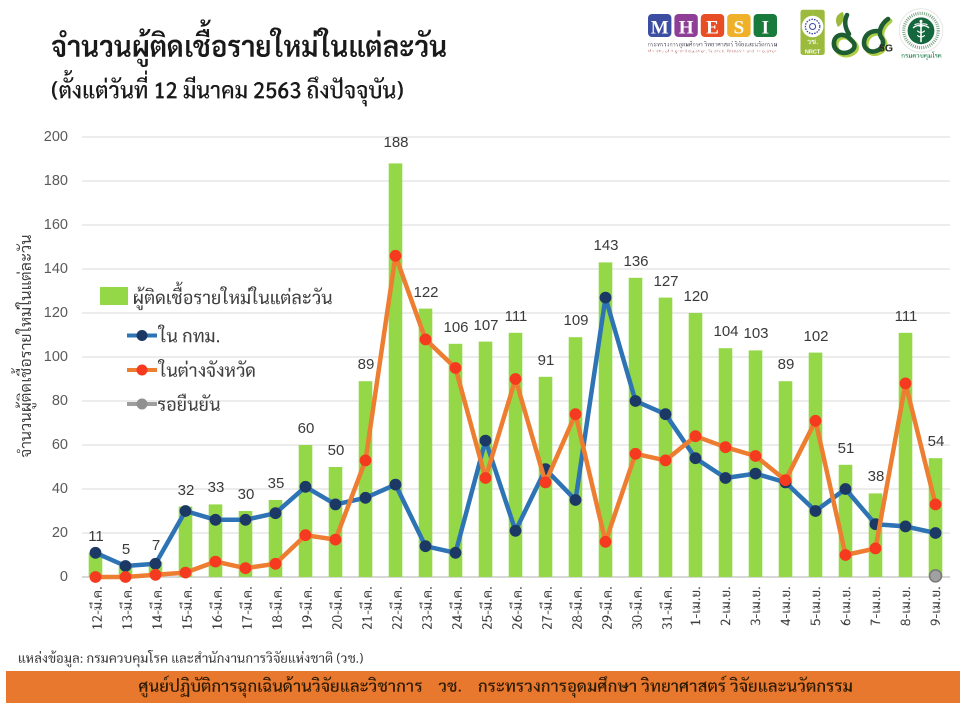 This screenshot has height=703, width=960. What do you see at coordinates (765, 28) in the screenshot?
I see `svg-text: I` at bounding box center [765, 28].